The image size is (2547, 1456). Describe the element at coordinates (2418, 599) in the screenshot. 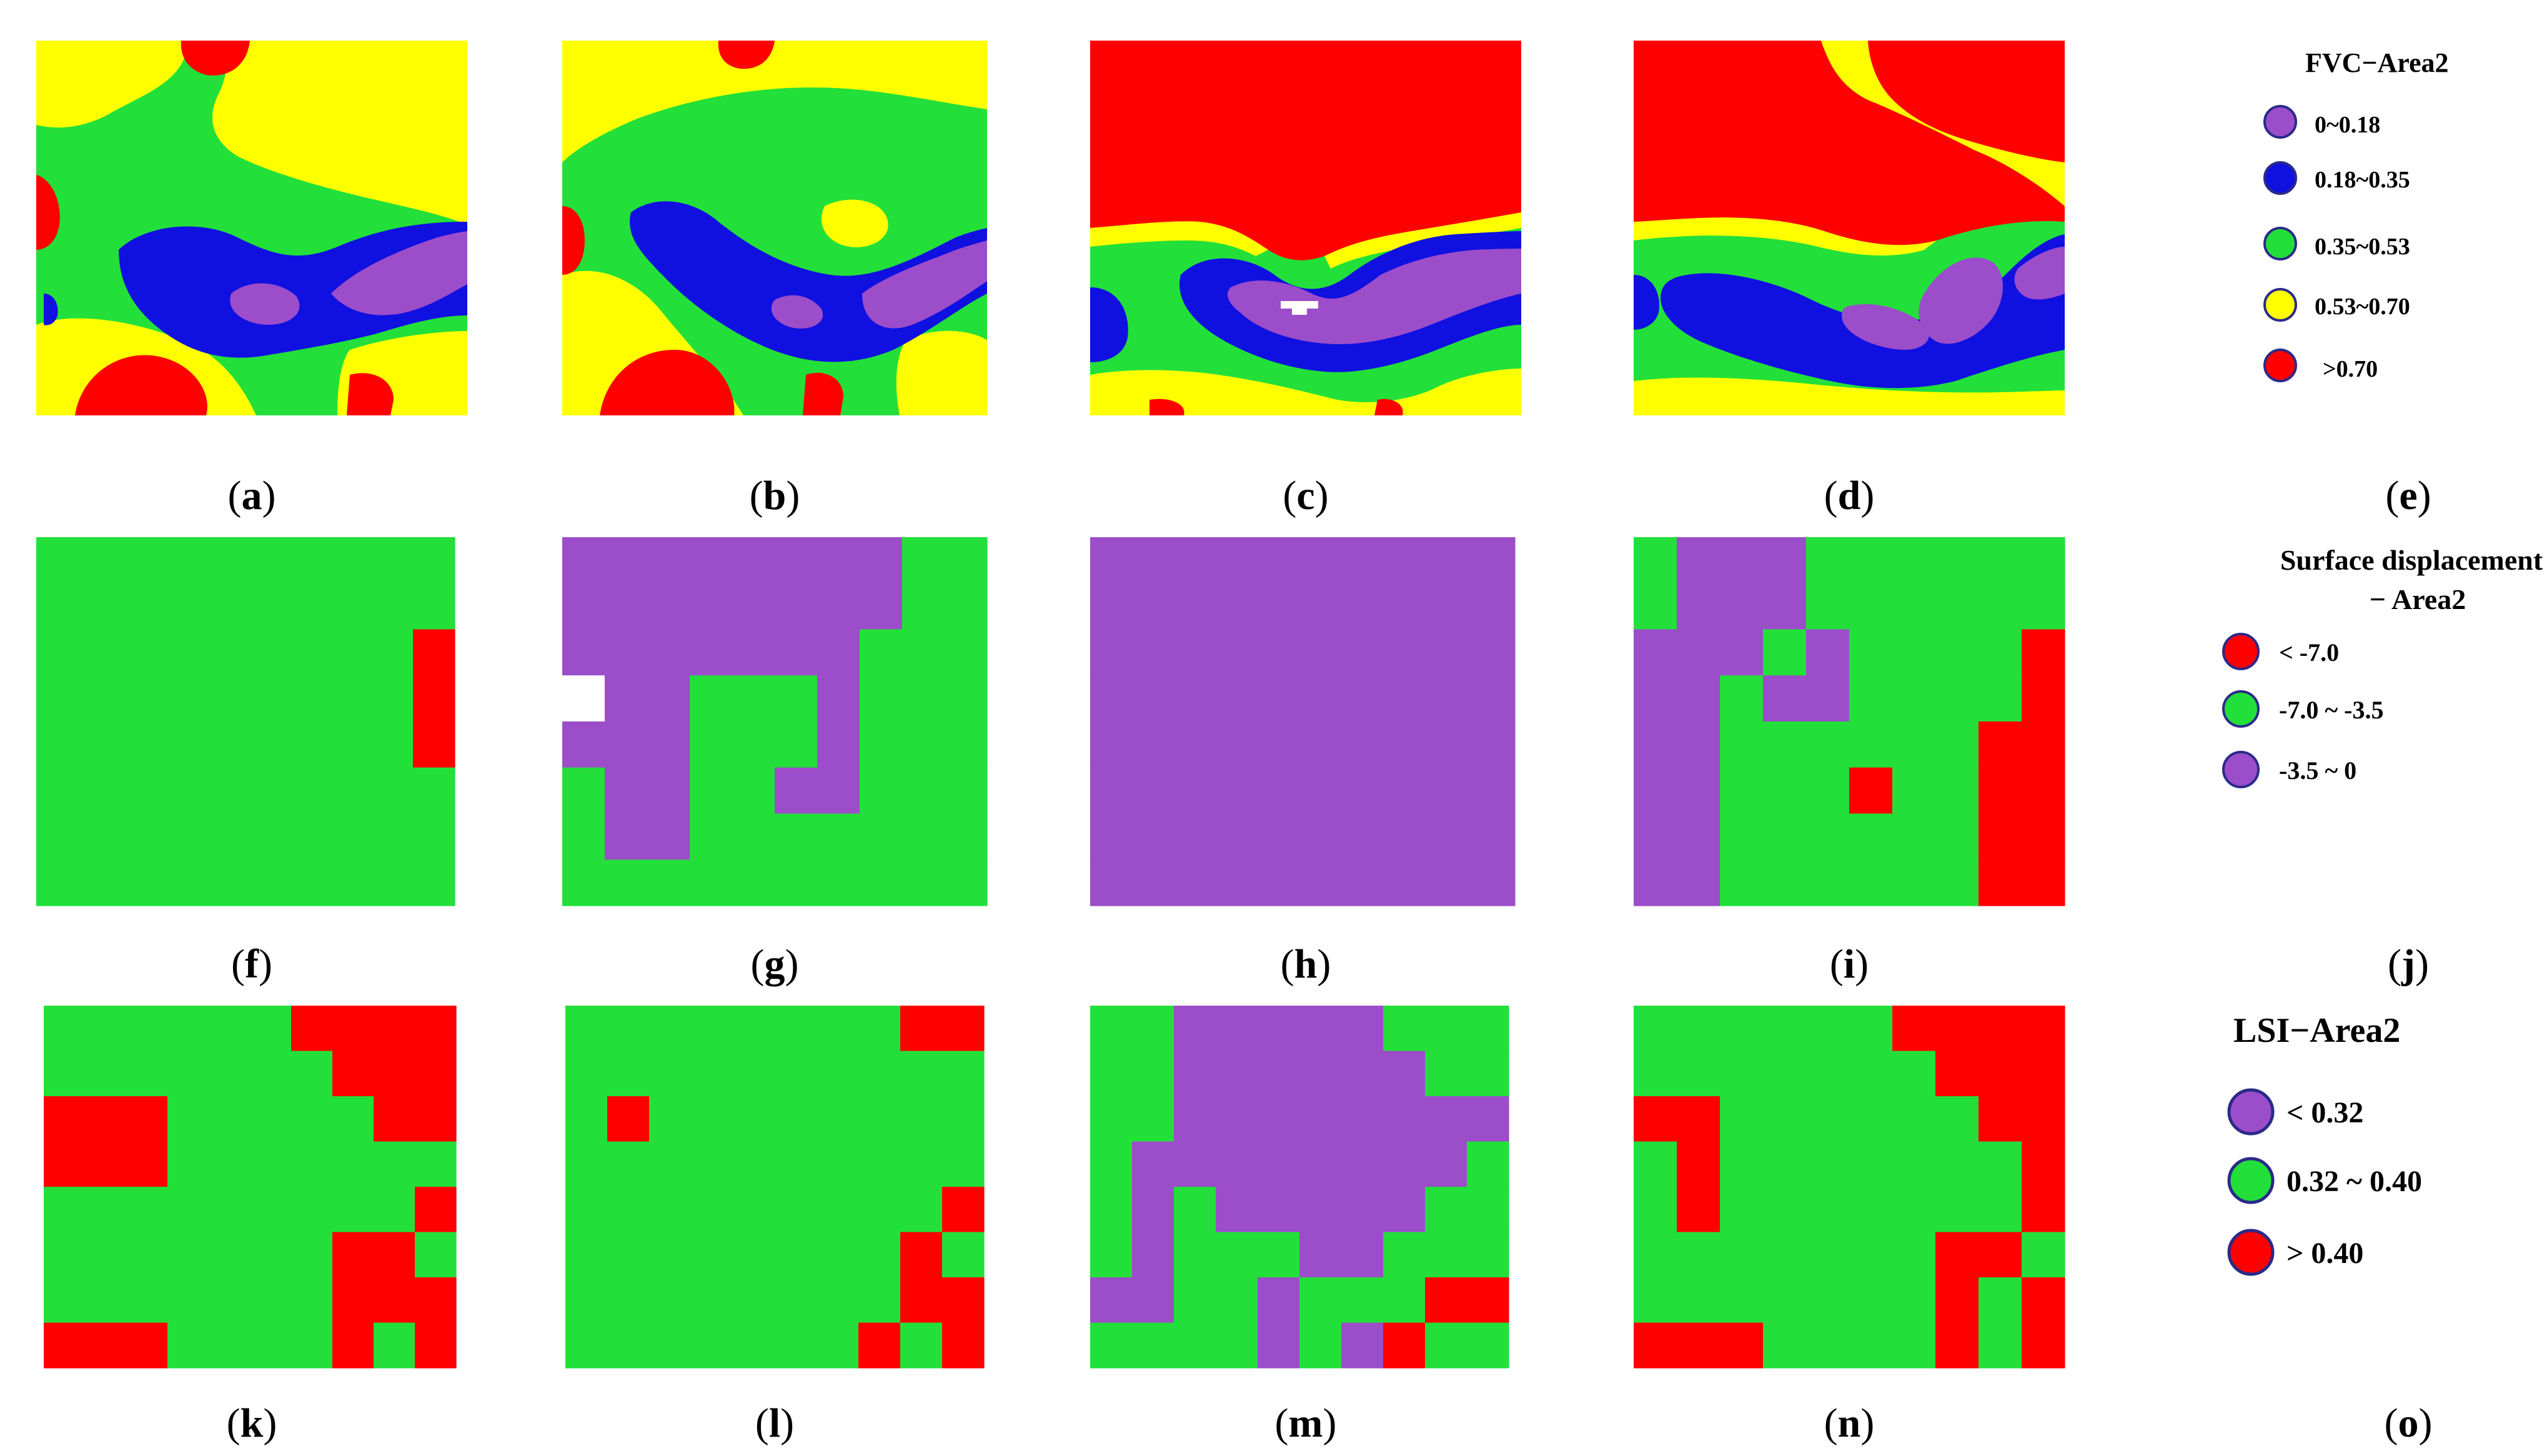

I see `legend-sd-title-line2: − Area2` at that location.